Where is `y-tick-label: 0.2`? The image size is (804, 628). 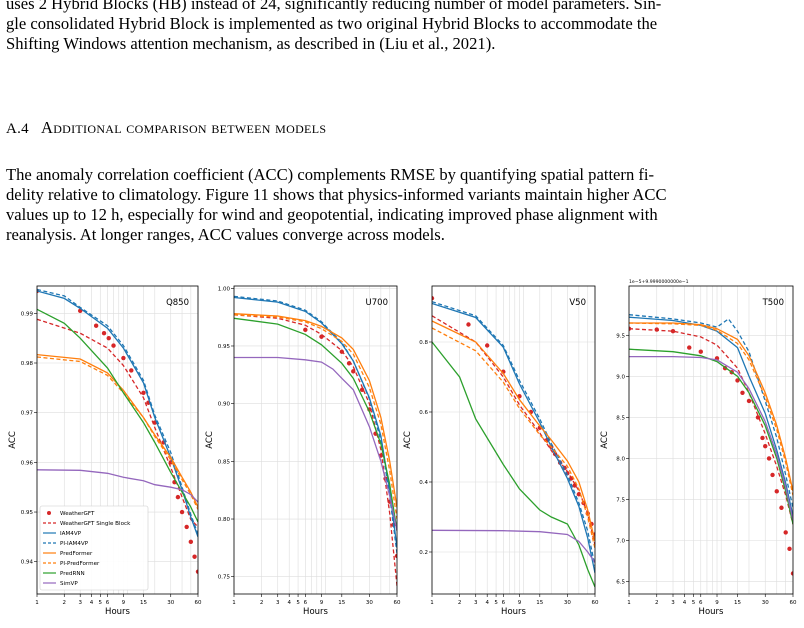
y-tick-label: 0.2 is located at coordinates (423, 553).